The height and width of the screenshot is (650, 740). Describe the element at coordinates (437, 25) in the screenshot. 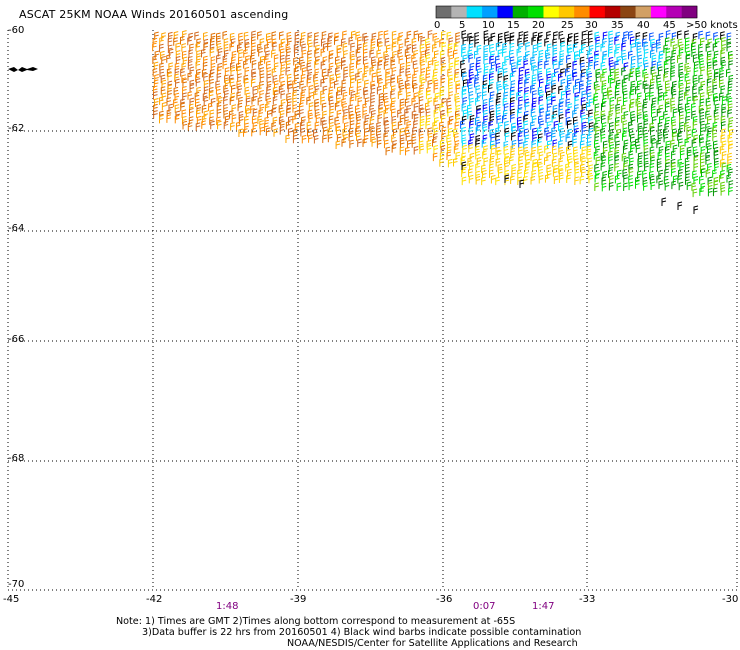

I see `legend-label: 0` at that location.